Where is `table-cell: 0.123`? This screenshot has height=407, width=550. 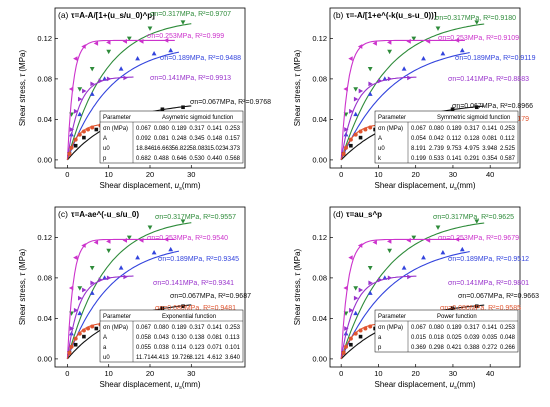 table-cell: 0.123 is located at coordinates (197, 348).